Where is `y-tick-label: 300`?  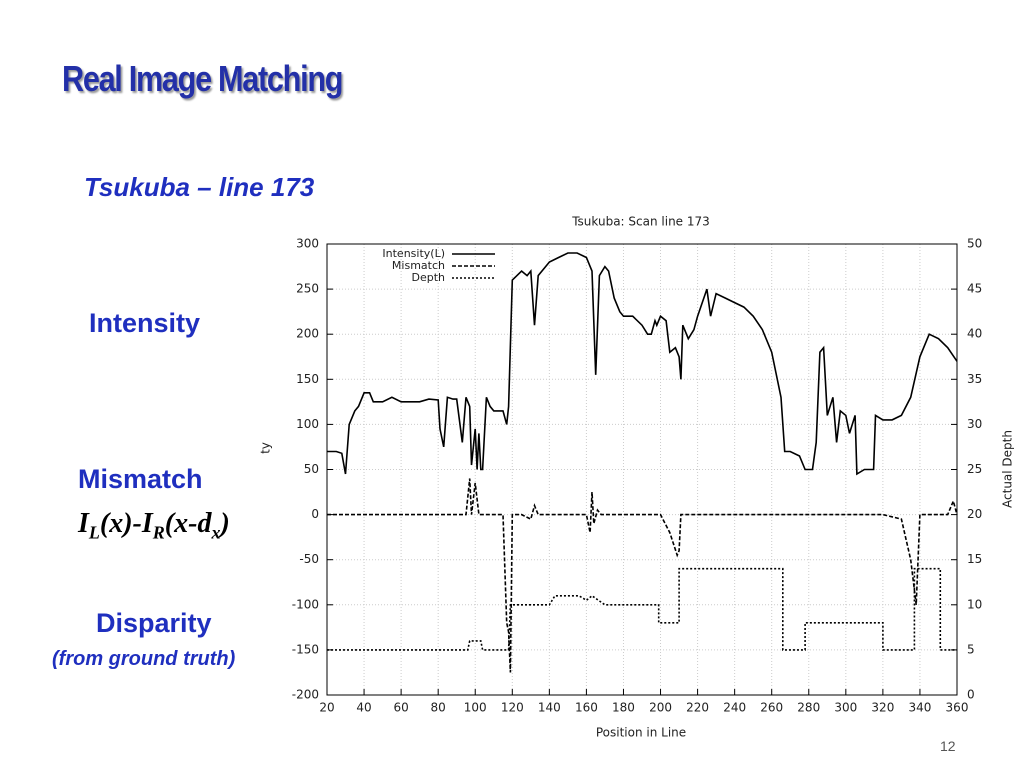 y-tick-label: 300 is located at coordinates (307, 244).